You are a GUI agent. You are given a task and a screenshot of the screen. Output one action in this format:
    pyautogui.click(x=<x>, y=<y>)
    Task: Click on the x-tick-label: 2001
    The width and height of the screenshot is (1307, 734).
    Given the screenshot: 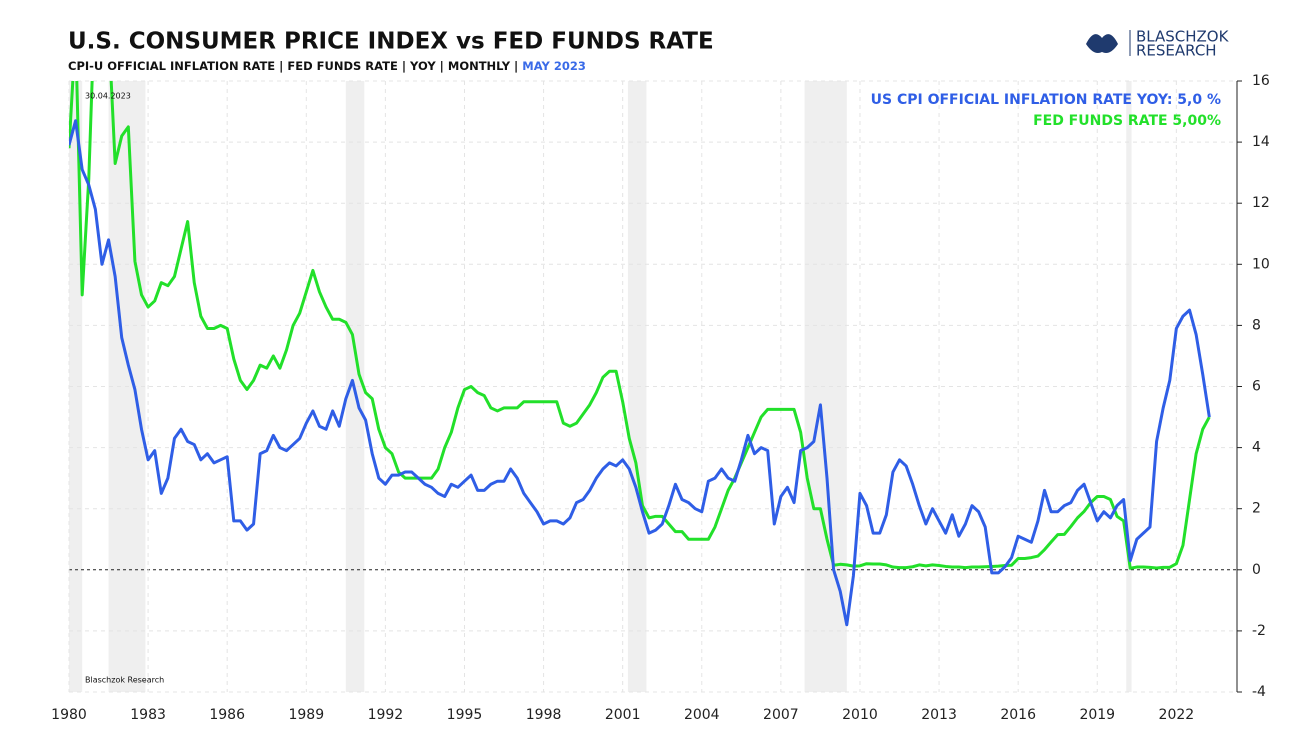 What is the action you would take?
    pyautogui.click(x=623, y=715)
    